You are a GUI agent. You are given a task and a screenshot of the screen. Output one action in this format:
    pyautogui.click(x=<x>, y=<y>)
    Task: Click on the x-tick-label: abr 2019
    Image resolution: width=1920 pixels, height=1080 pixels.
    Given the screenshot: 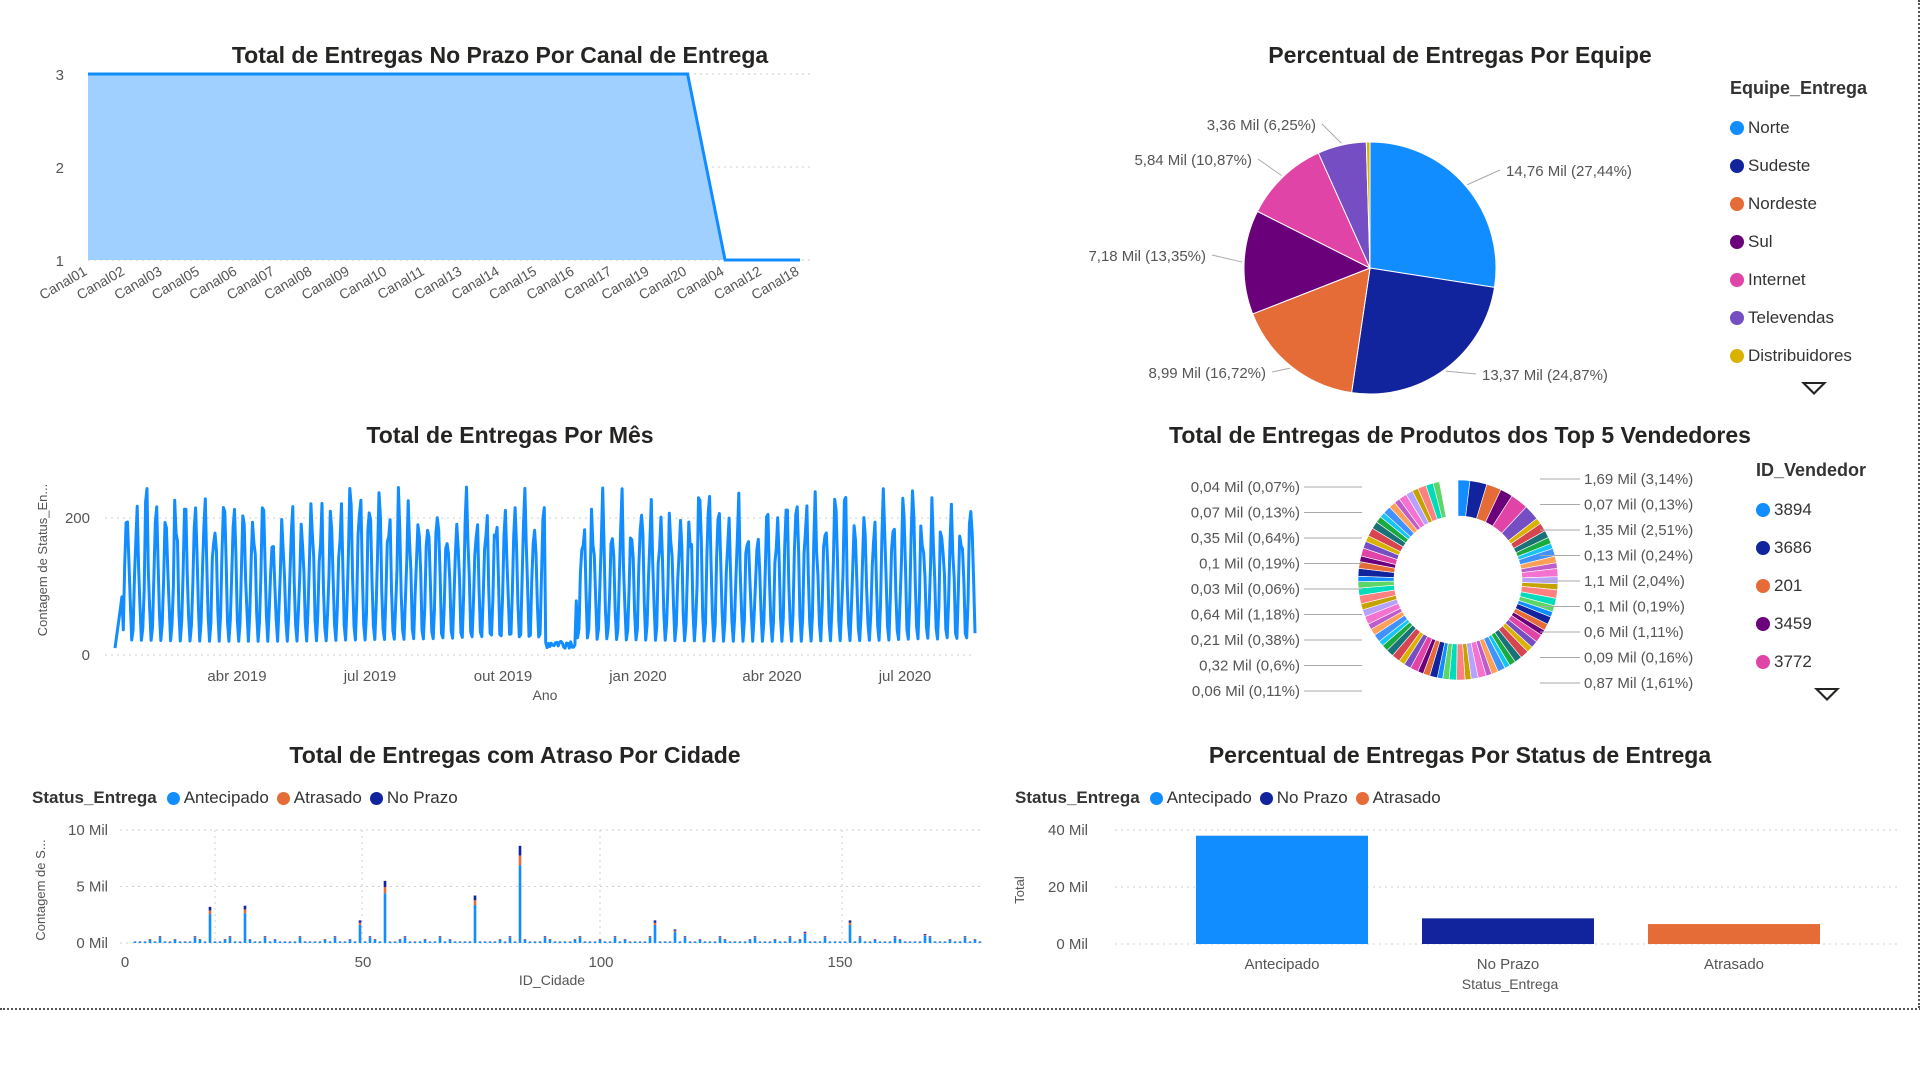 What is the action you would take?
    pyautogui.click(x=236, y=676)
    